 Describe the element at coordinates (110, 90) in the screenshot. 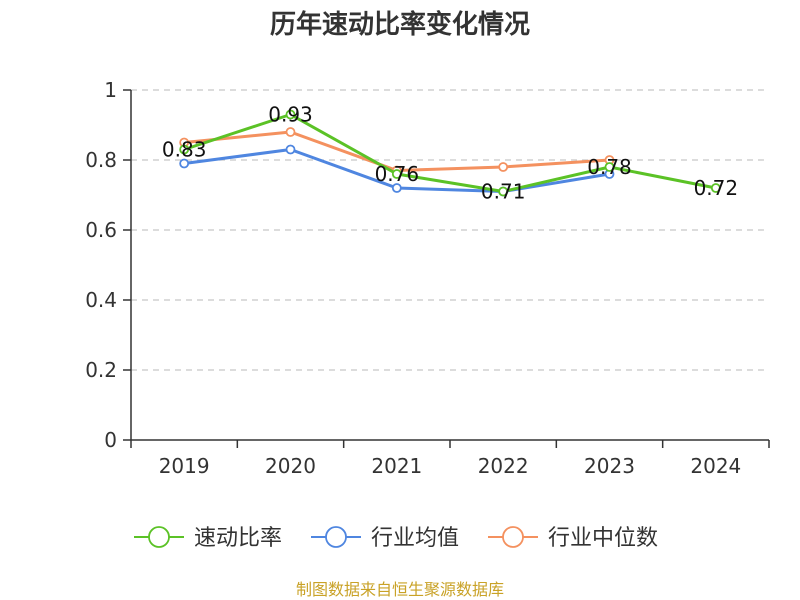

I see `y-tick-label: 1` at that location.